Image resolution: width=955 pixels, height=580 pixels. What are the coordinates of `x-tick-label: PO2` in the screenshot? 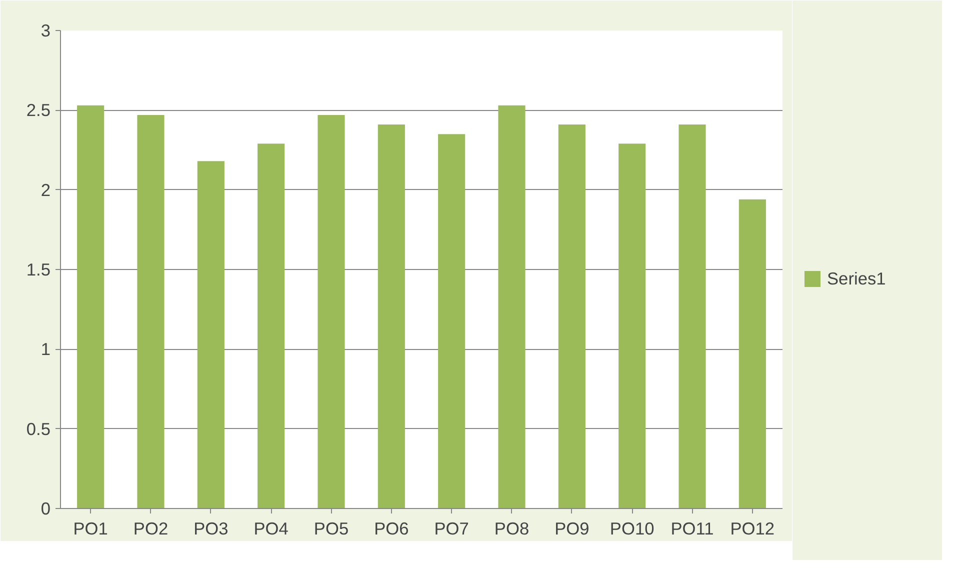 It's located at (150, 528).